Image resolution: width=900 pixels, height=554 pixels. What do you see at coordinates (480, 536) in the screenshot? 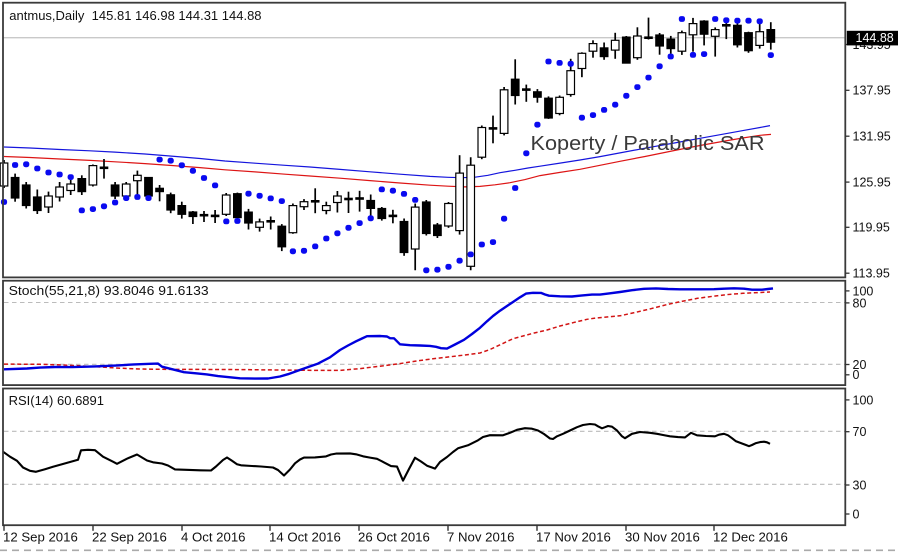
I see `svg-text: 7 Nov 2016` at bounding box center [480, 536].